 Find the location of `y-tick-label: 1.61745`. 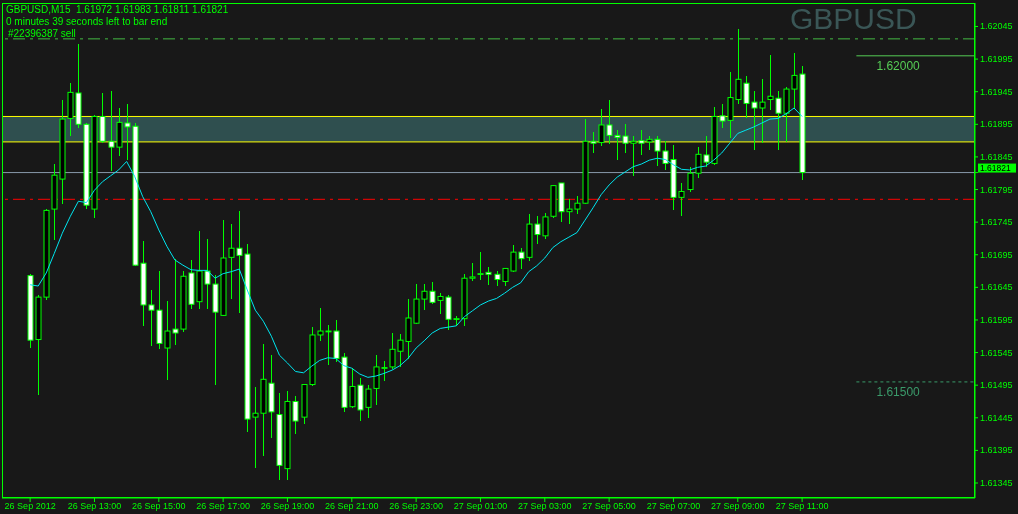

y-tick-label: 1.61745 is located at coordinates (996, 222).